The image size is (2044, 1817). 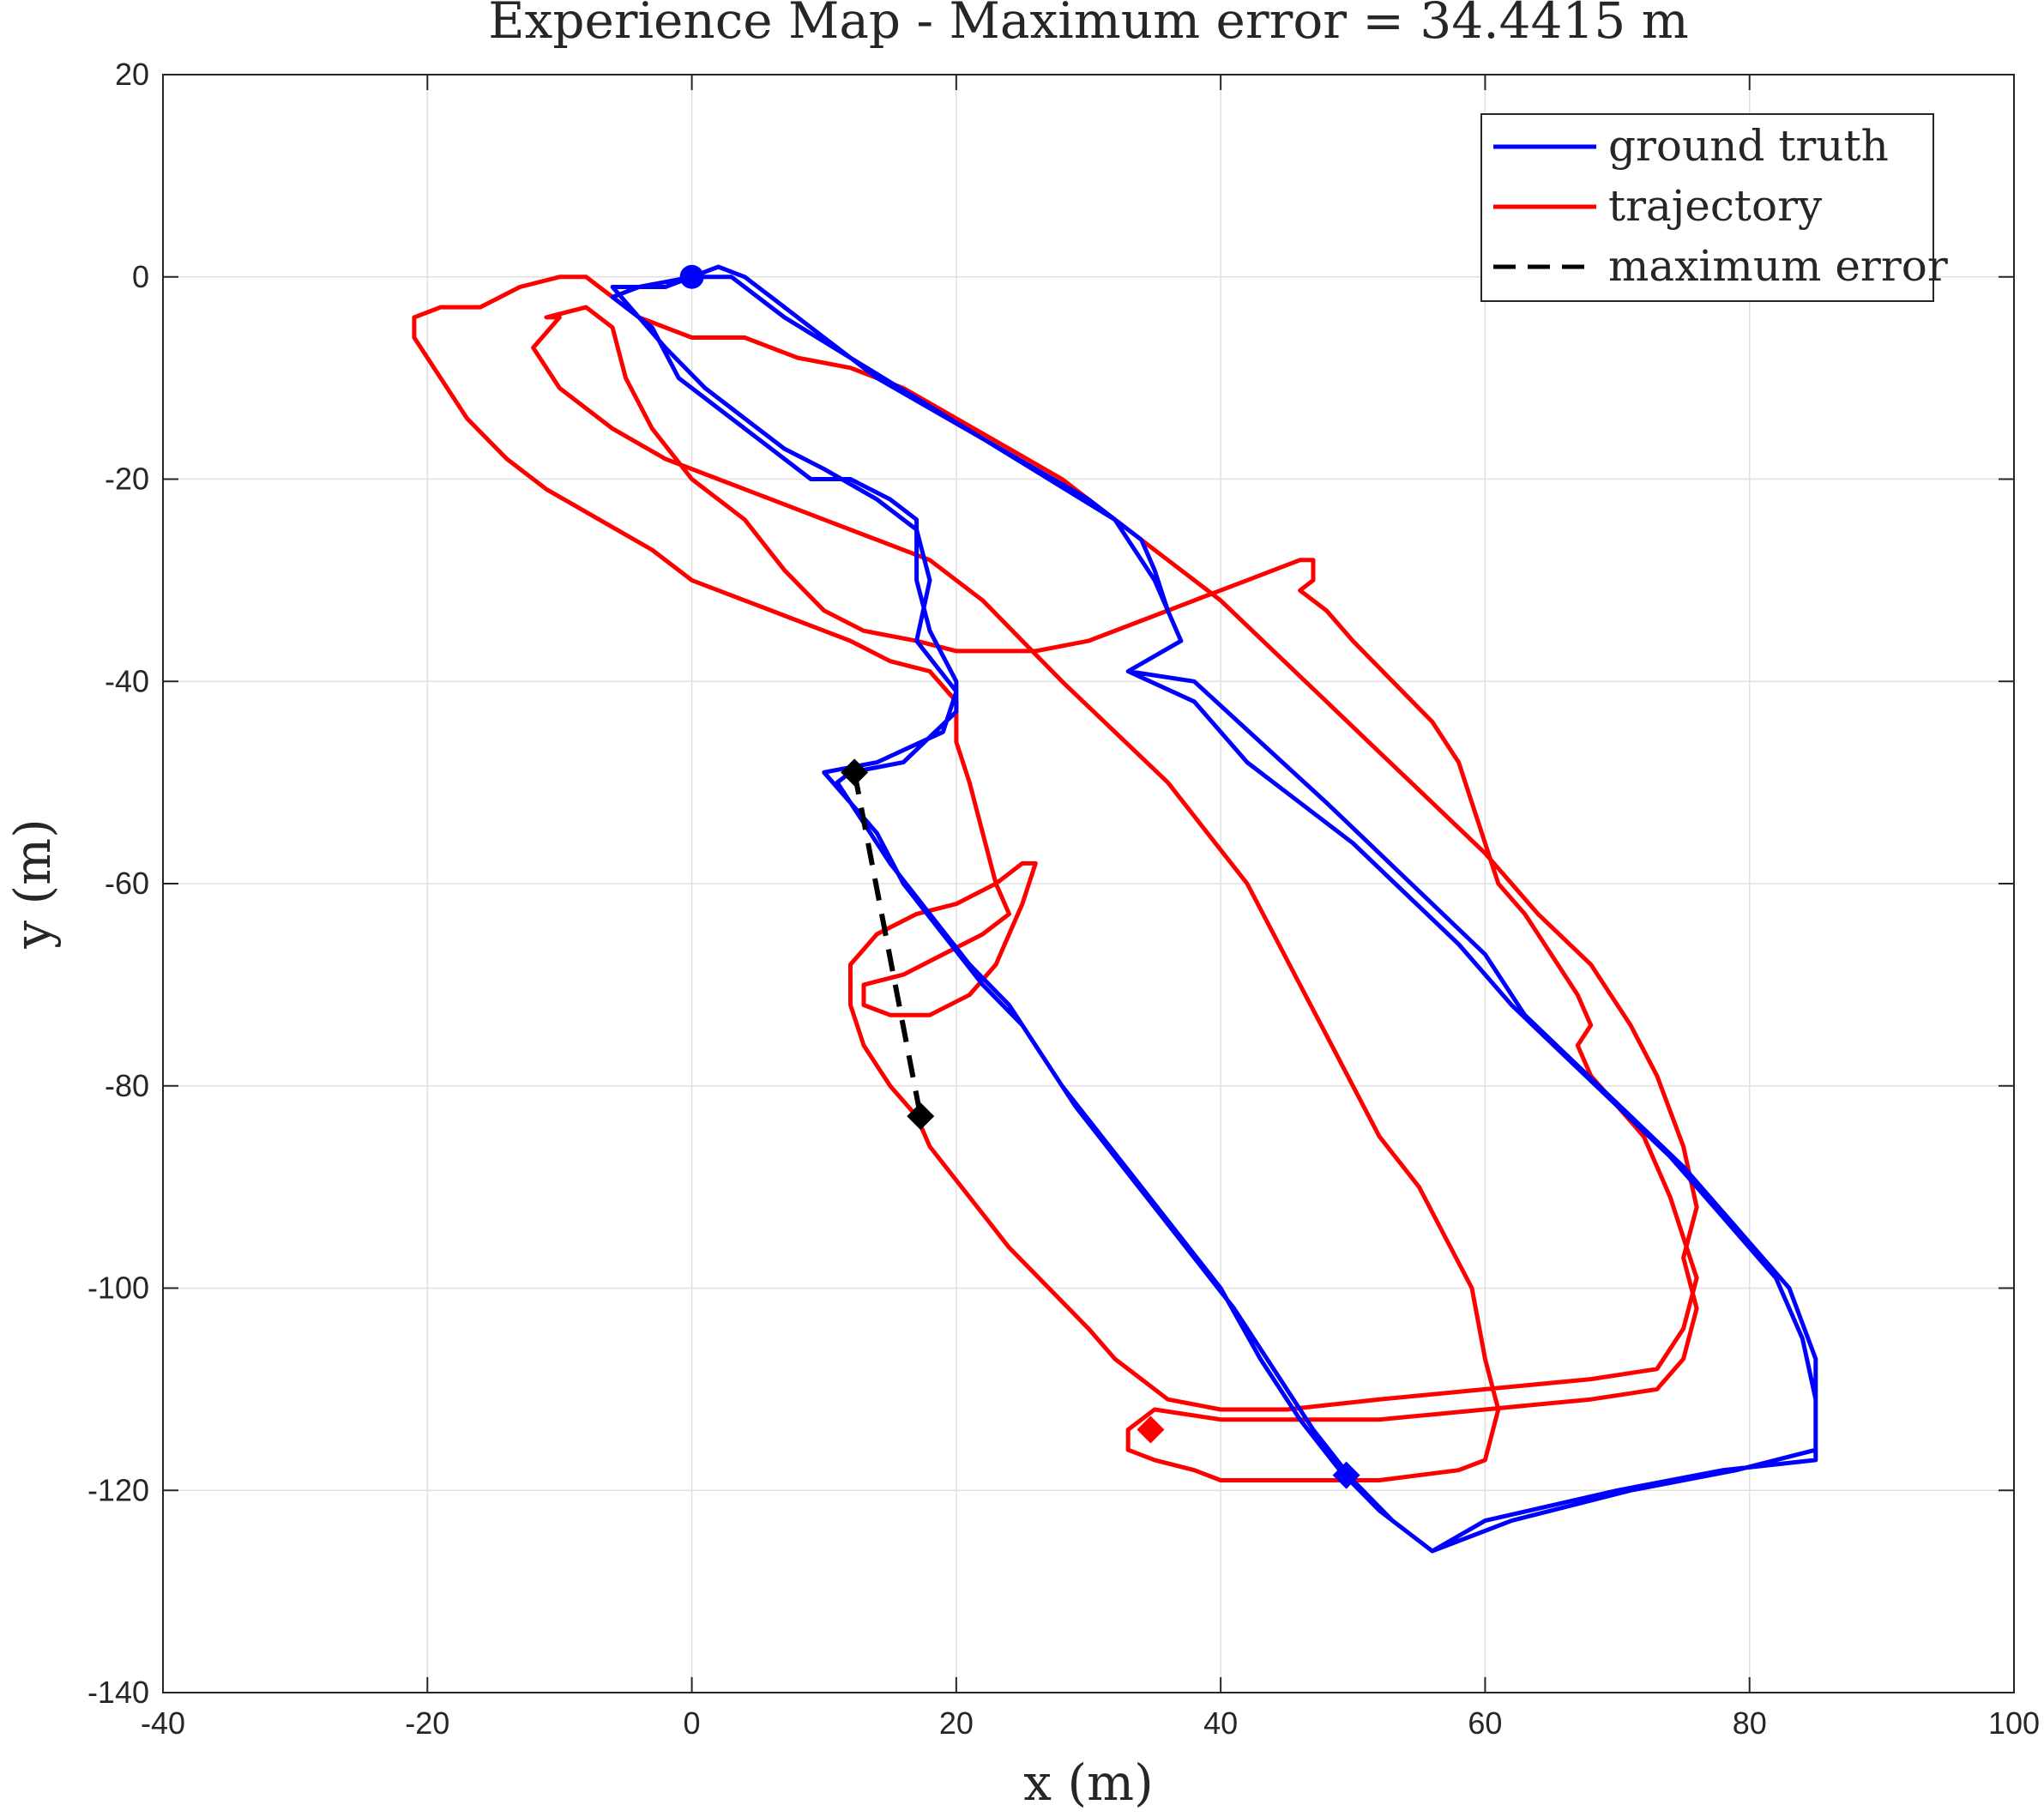 I want to click on y-tick-label: -20, so click(x=127, y=479).